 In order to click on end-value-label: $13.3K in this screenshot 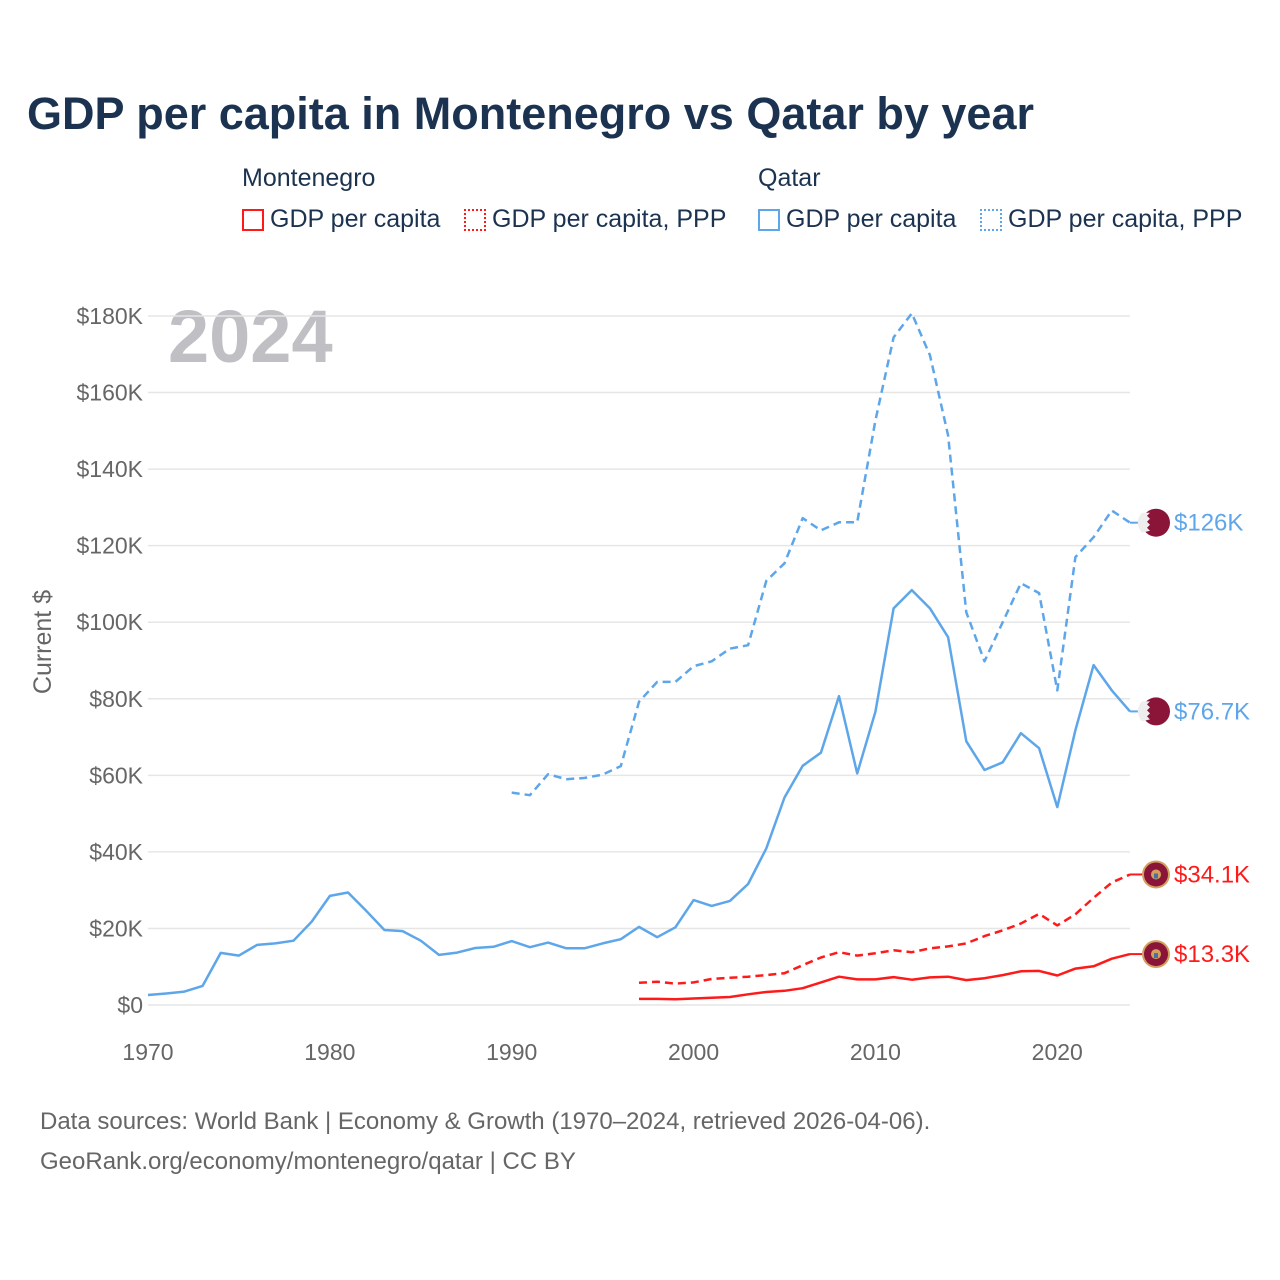, I will do `click(1212, 954)`.